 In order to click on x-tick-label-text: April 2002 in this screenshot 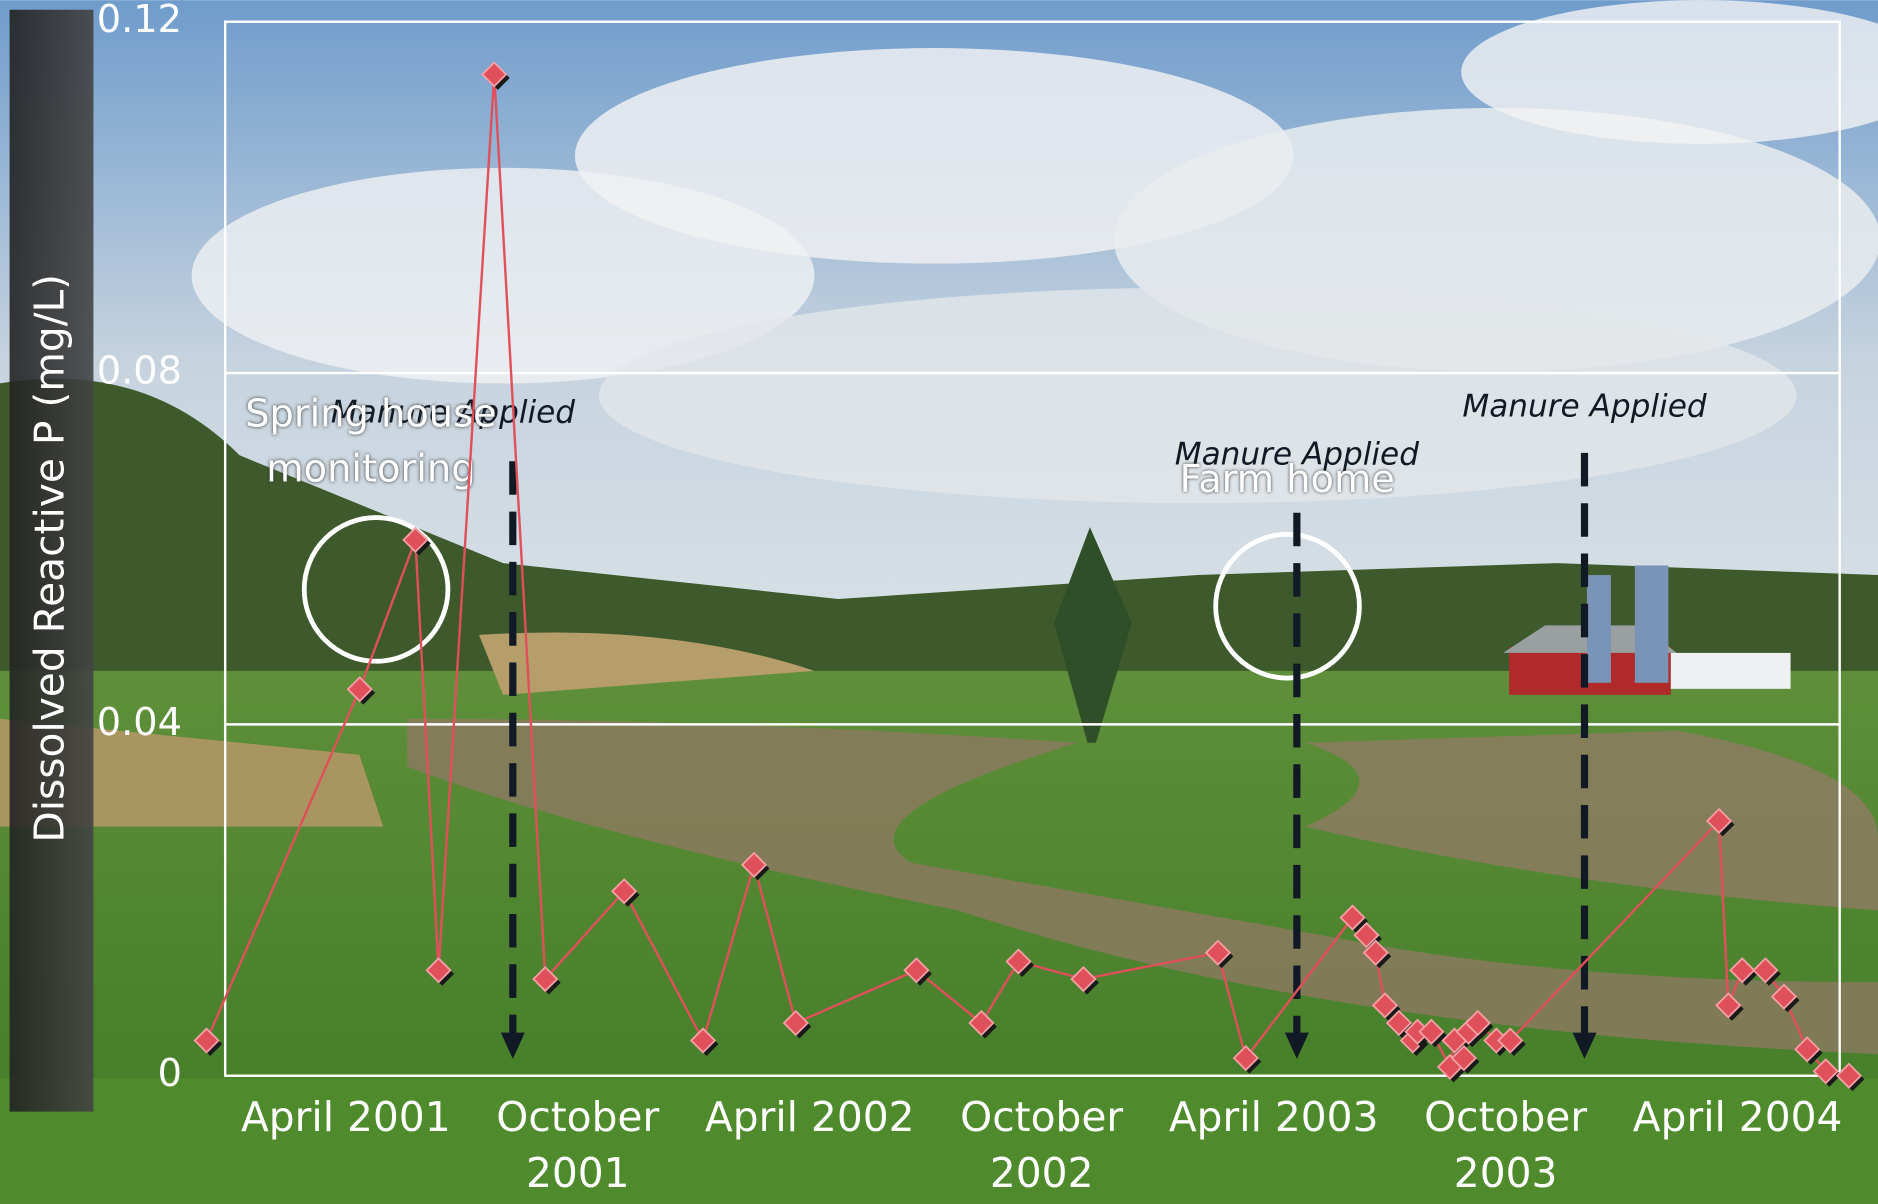, I will do `click(809, 1117)`.